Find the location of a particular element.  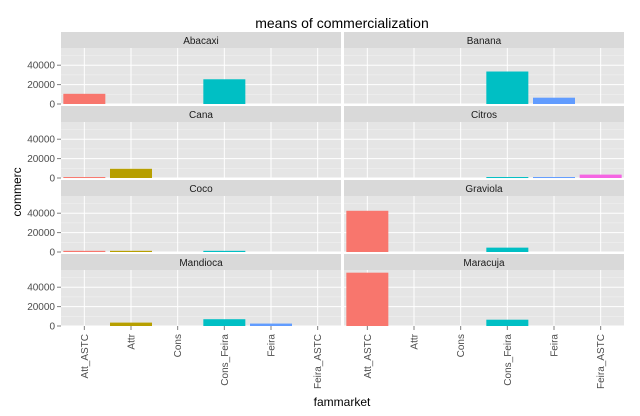

bar-banana-feira is located at coordinates (554, 100).